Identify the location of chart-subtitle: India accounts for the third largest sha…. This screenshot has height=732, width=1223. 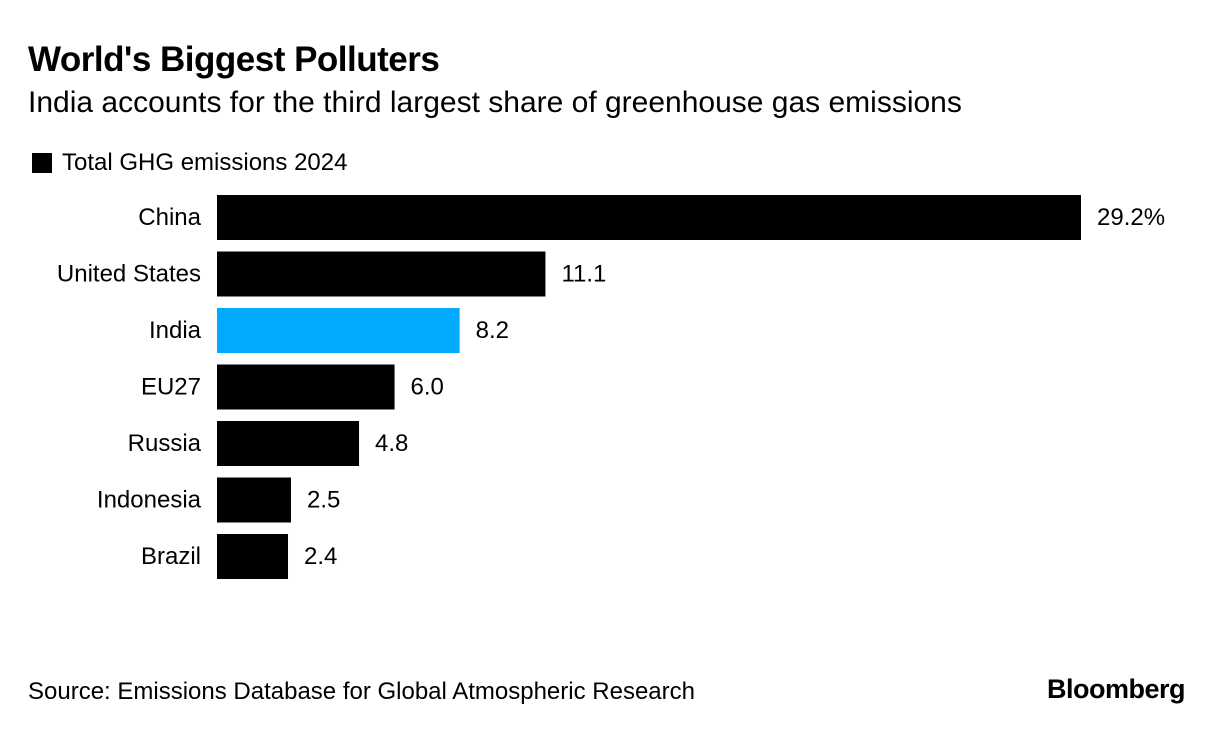
(495, 102).